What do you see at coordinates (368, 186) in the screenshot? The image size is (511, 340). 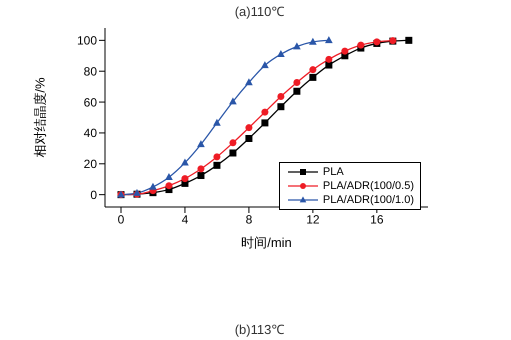 I see `legend-label: PLA/ADR(100/0.5)` at bounding box center [368, 186].